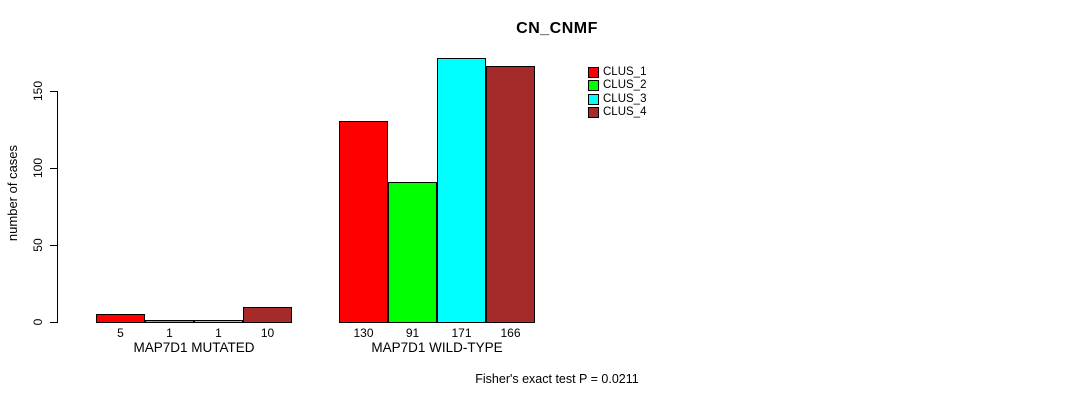  I want to click on bar-value-label: 130, so click(363, 333).